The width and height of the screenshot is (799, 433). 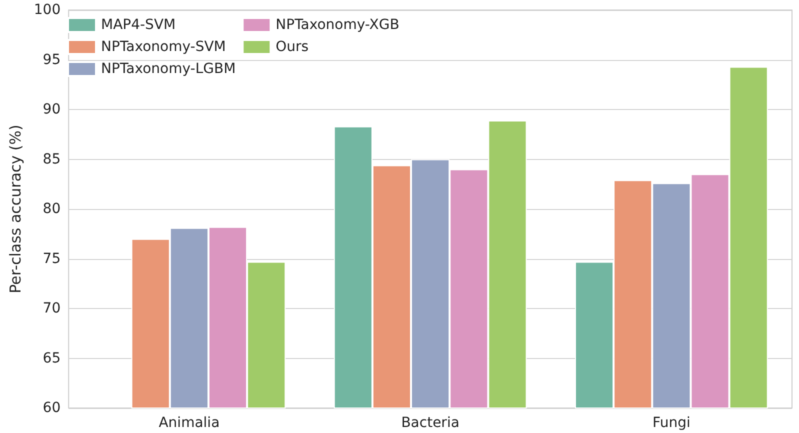 I want to click on y-tick-label: 80, so click(x=51, y=209).